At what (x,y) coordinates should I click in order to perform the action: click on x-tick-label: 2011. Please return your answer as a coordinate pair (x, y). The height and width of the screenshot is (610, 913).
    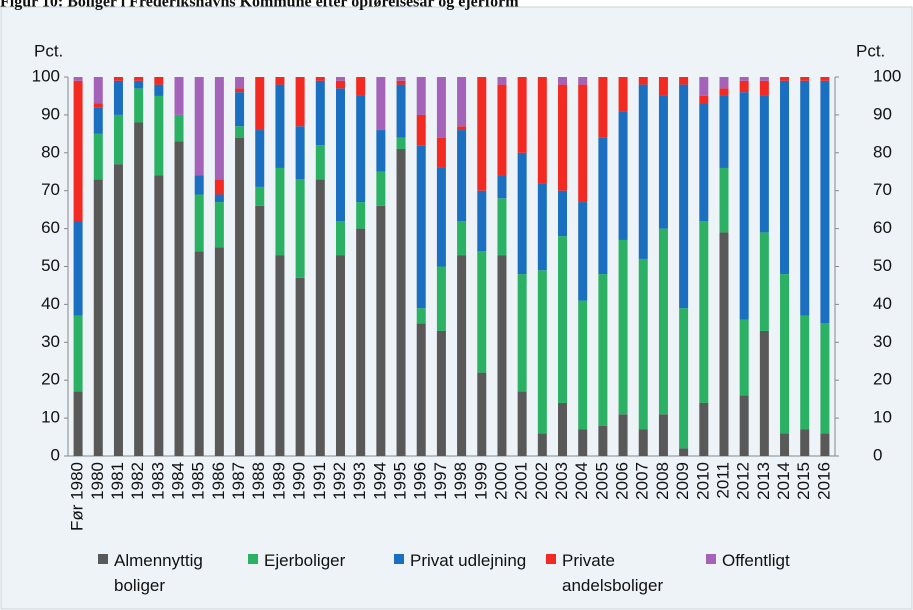
    Looking at the image, I should click on (722, 480).